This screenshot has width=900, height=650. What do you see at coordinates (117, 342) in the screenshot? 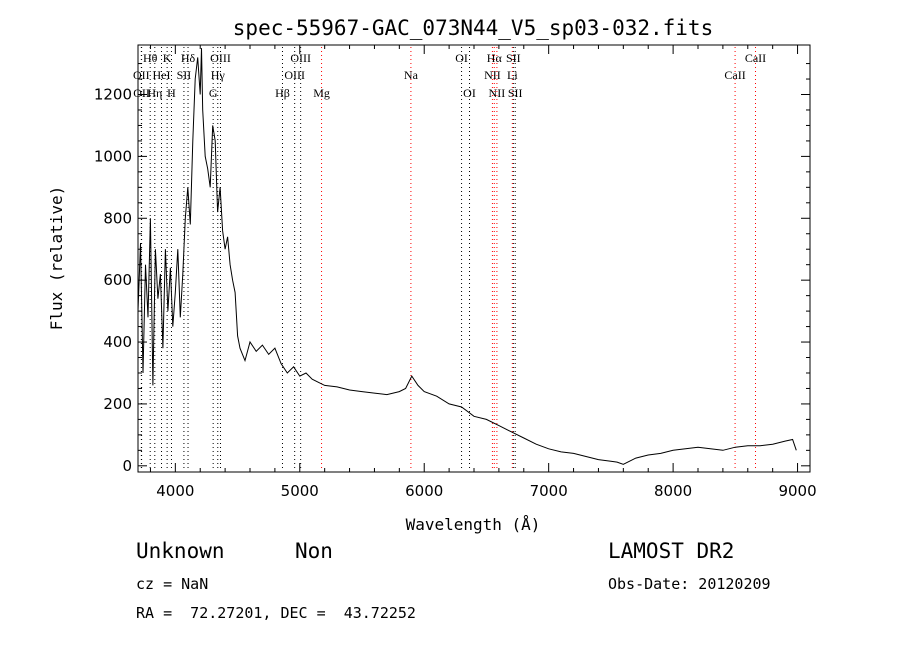
I see `y-tick-label: 400` at bounding box center [117, 342].